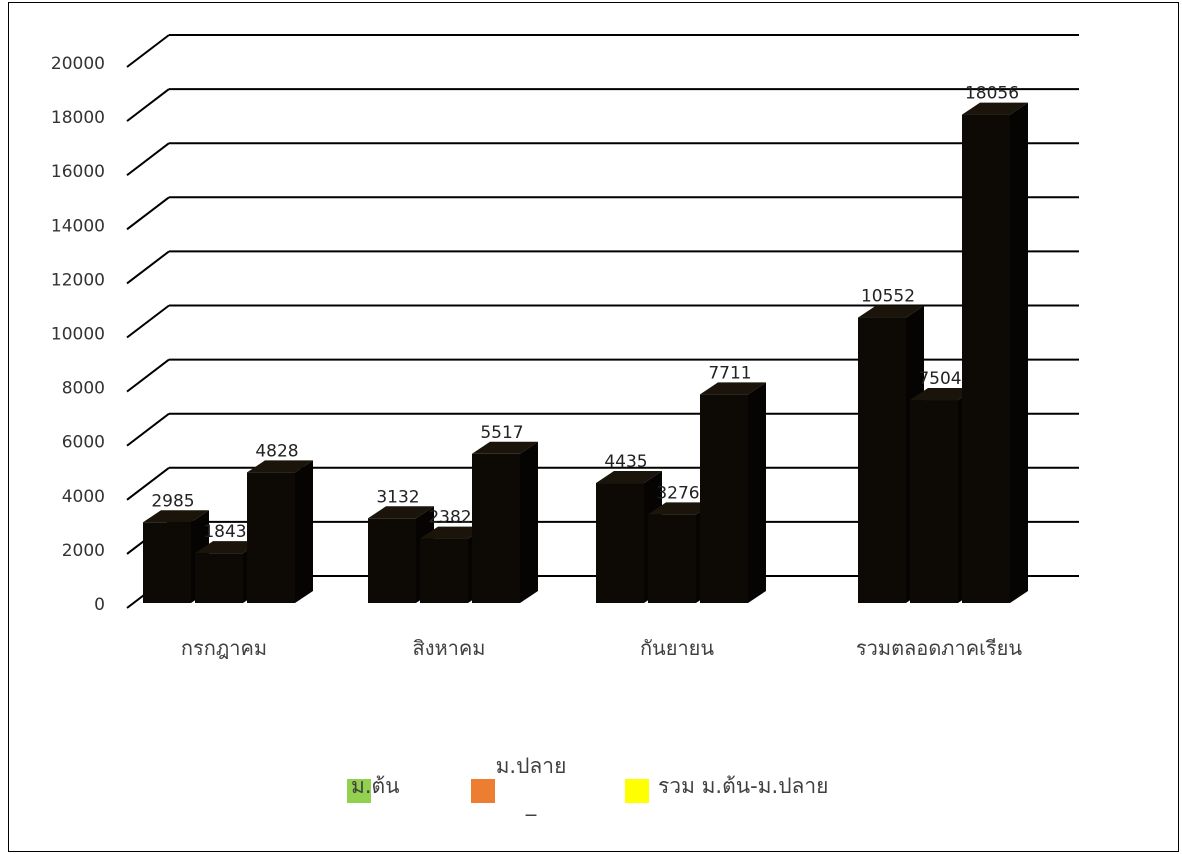 This screenshot has height=854, width=1182. Describe the element at coordinates (78, 226) in the screenshot. I see `y-tick-label: 14000` at that location.